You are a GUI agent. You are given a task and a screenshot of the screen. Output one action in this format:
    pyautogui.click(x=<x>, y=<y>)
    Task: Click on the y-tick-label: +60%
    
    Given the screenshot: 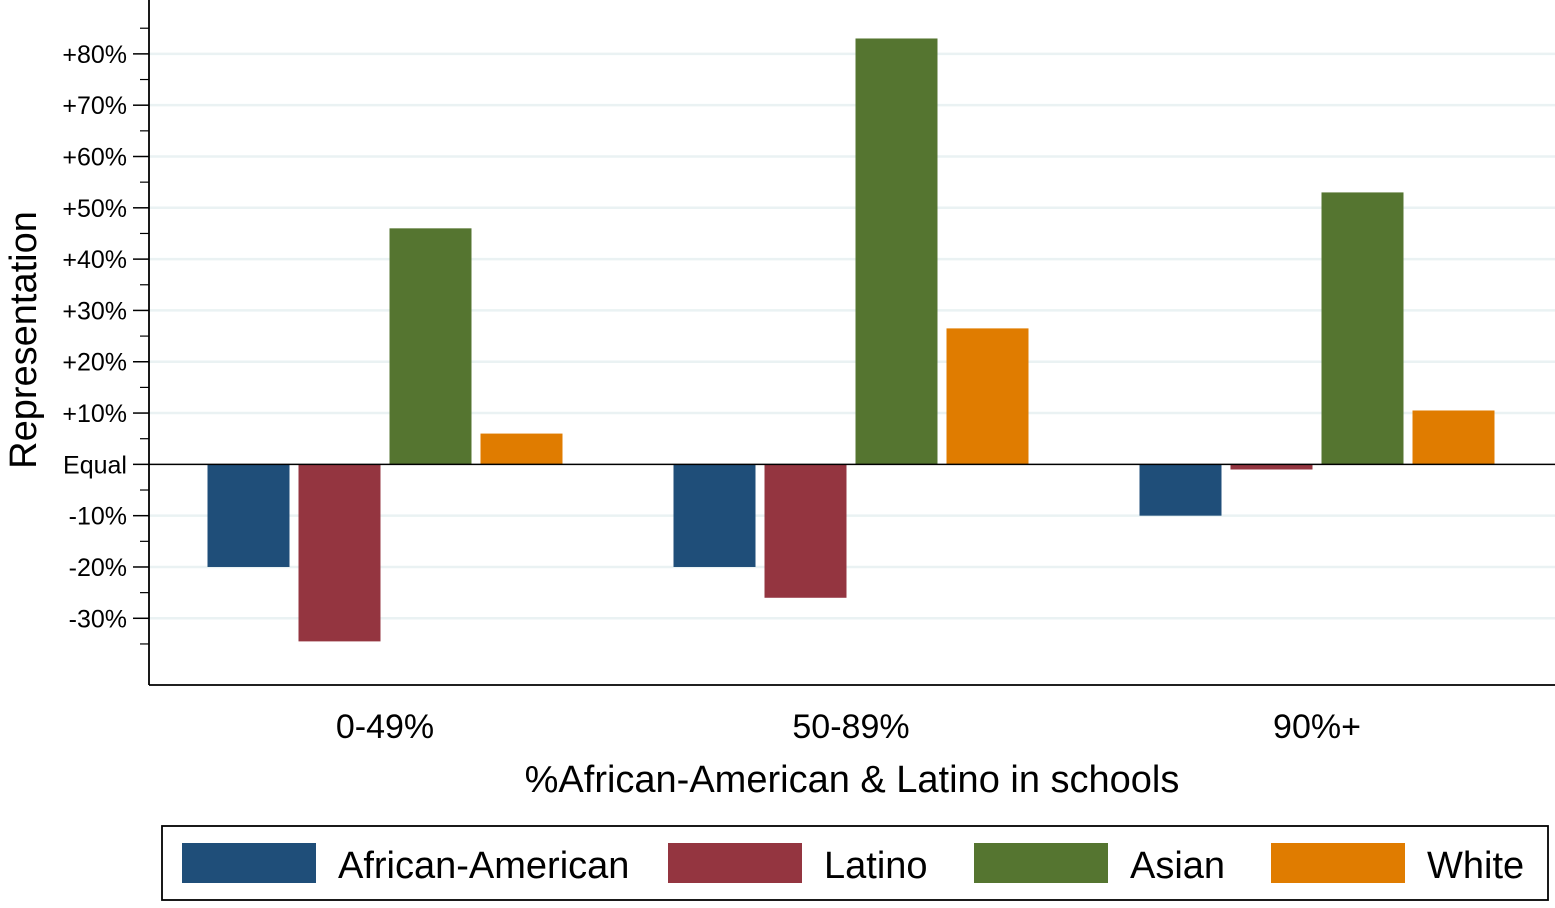 What is the action you would take?
    pyautogui.click(x=94, y=157)
    